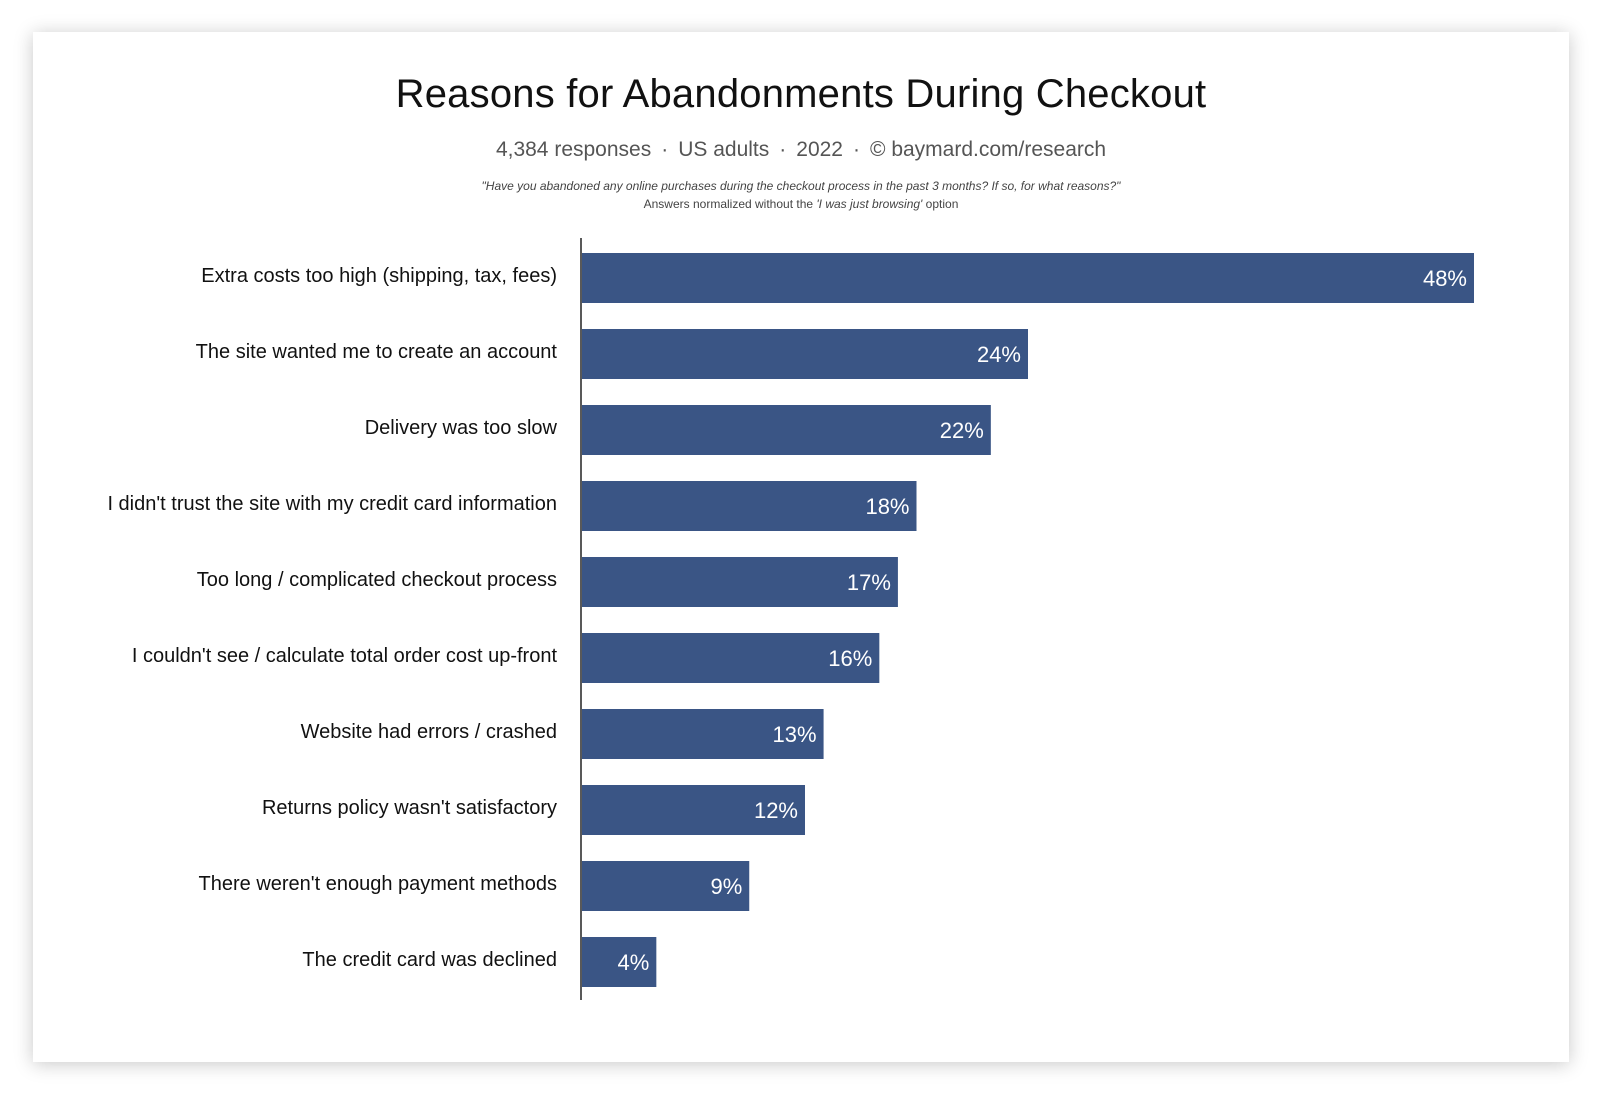 The height and width of the screenshot is (1093, 1600). I want to click on bar-value-label: 18%, so click(887, 506).